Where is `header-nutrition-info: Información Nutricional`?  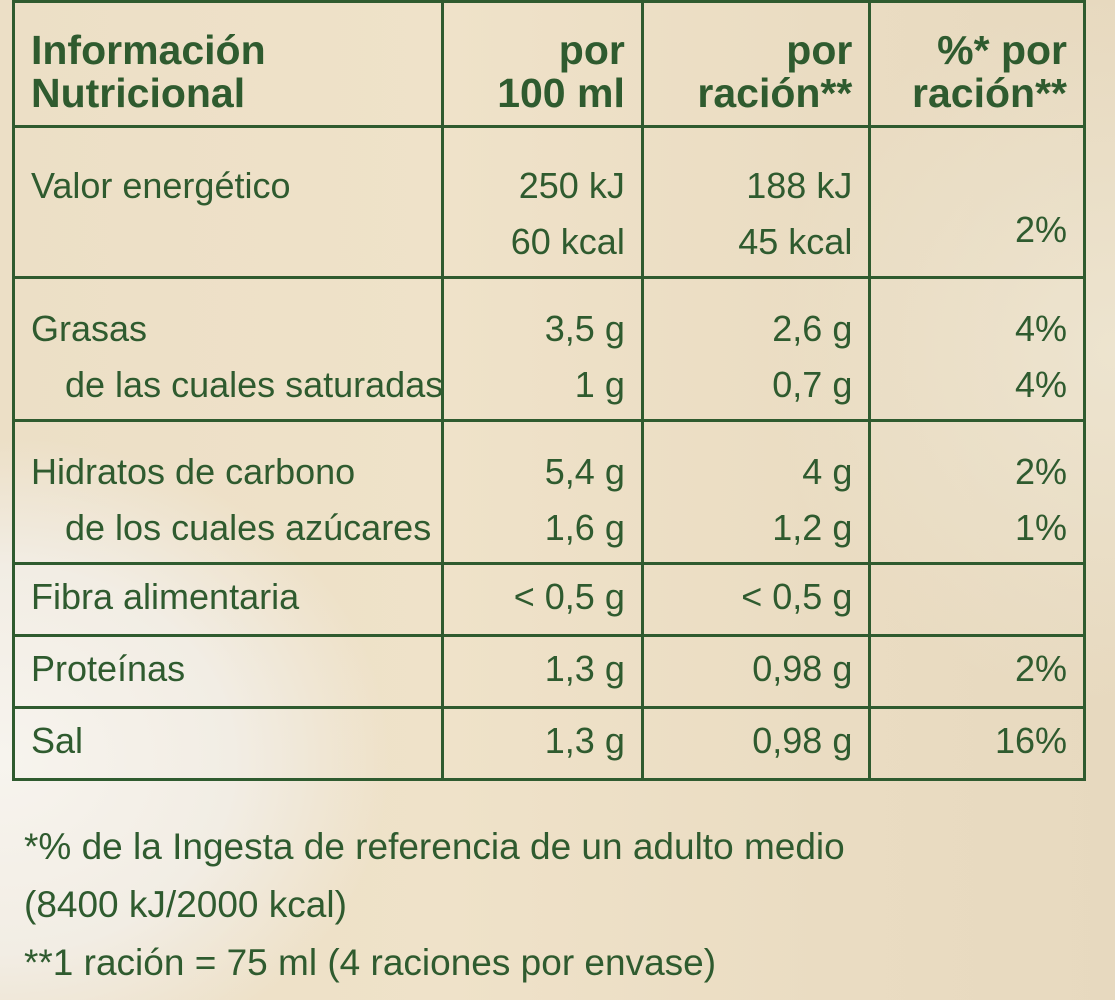
header-nutrition-info: Información Nutricional is located at coordinates (228, 64).